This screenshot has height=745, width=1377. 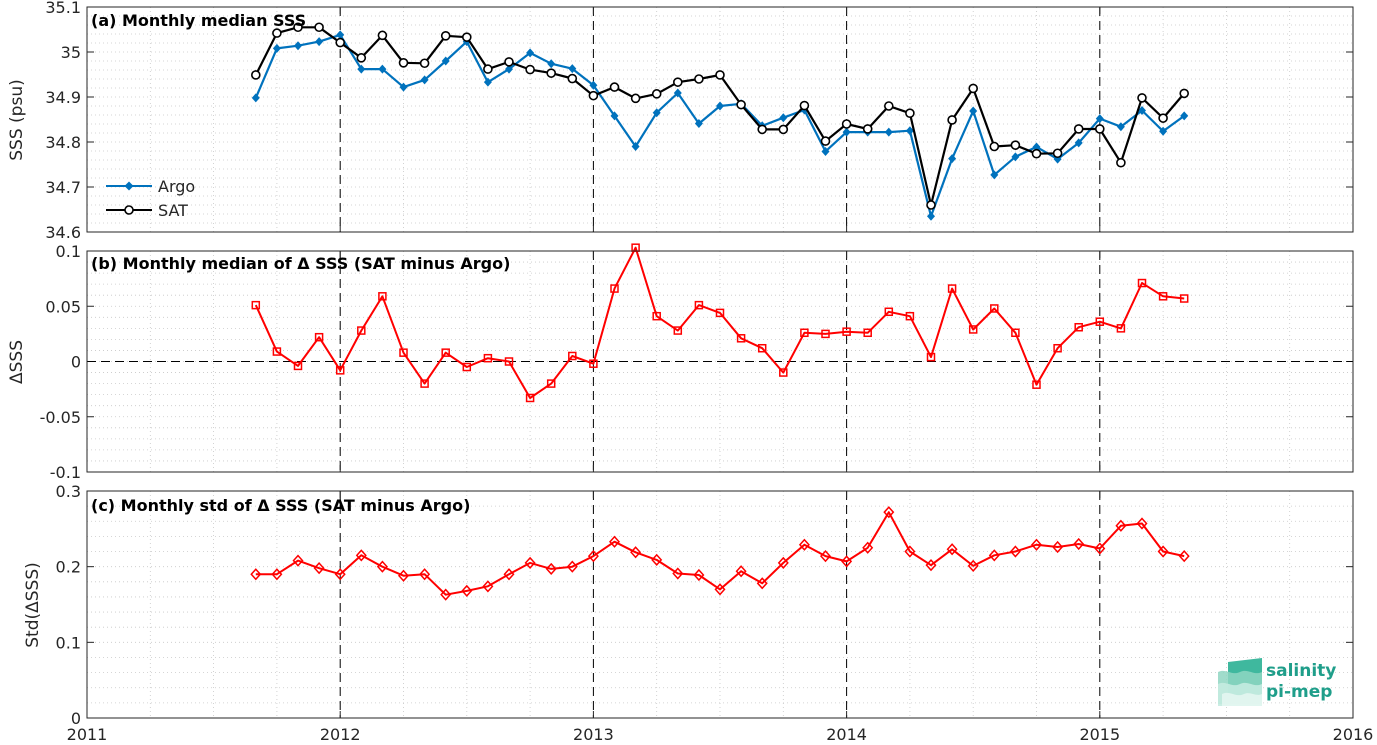 What do you see at coordinates (63, 187) in the screenshot?
I see `y-tick-label: 34.7` at bounding box center [63, 187].